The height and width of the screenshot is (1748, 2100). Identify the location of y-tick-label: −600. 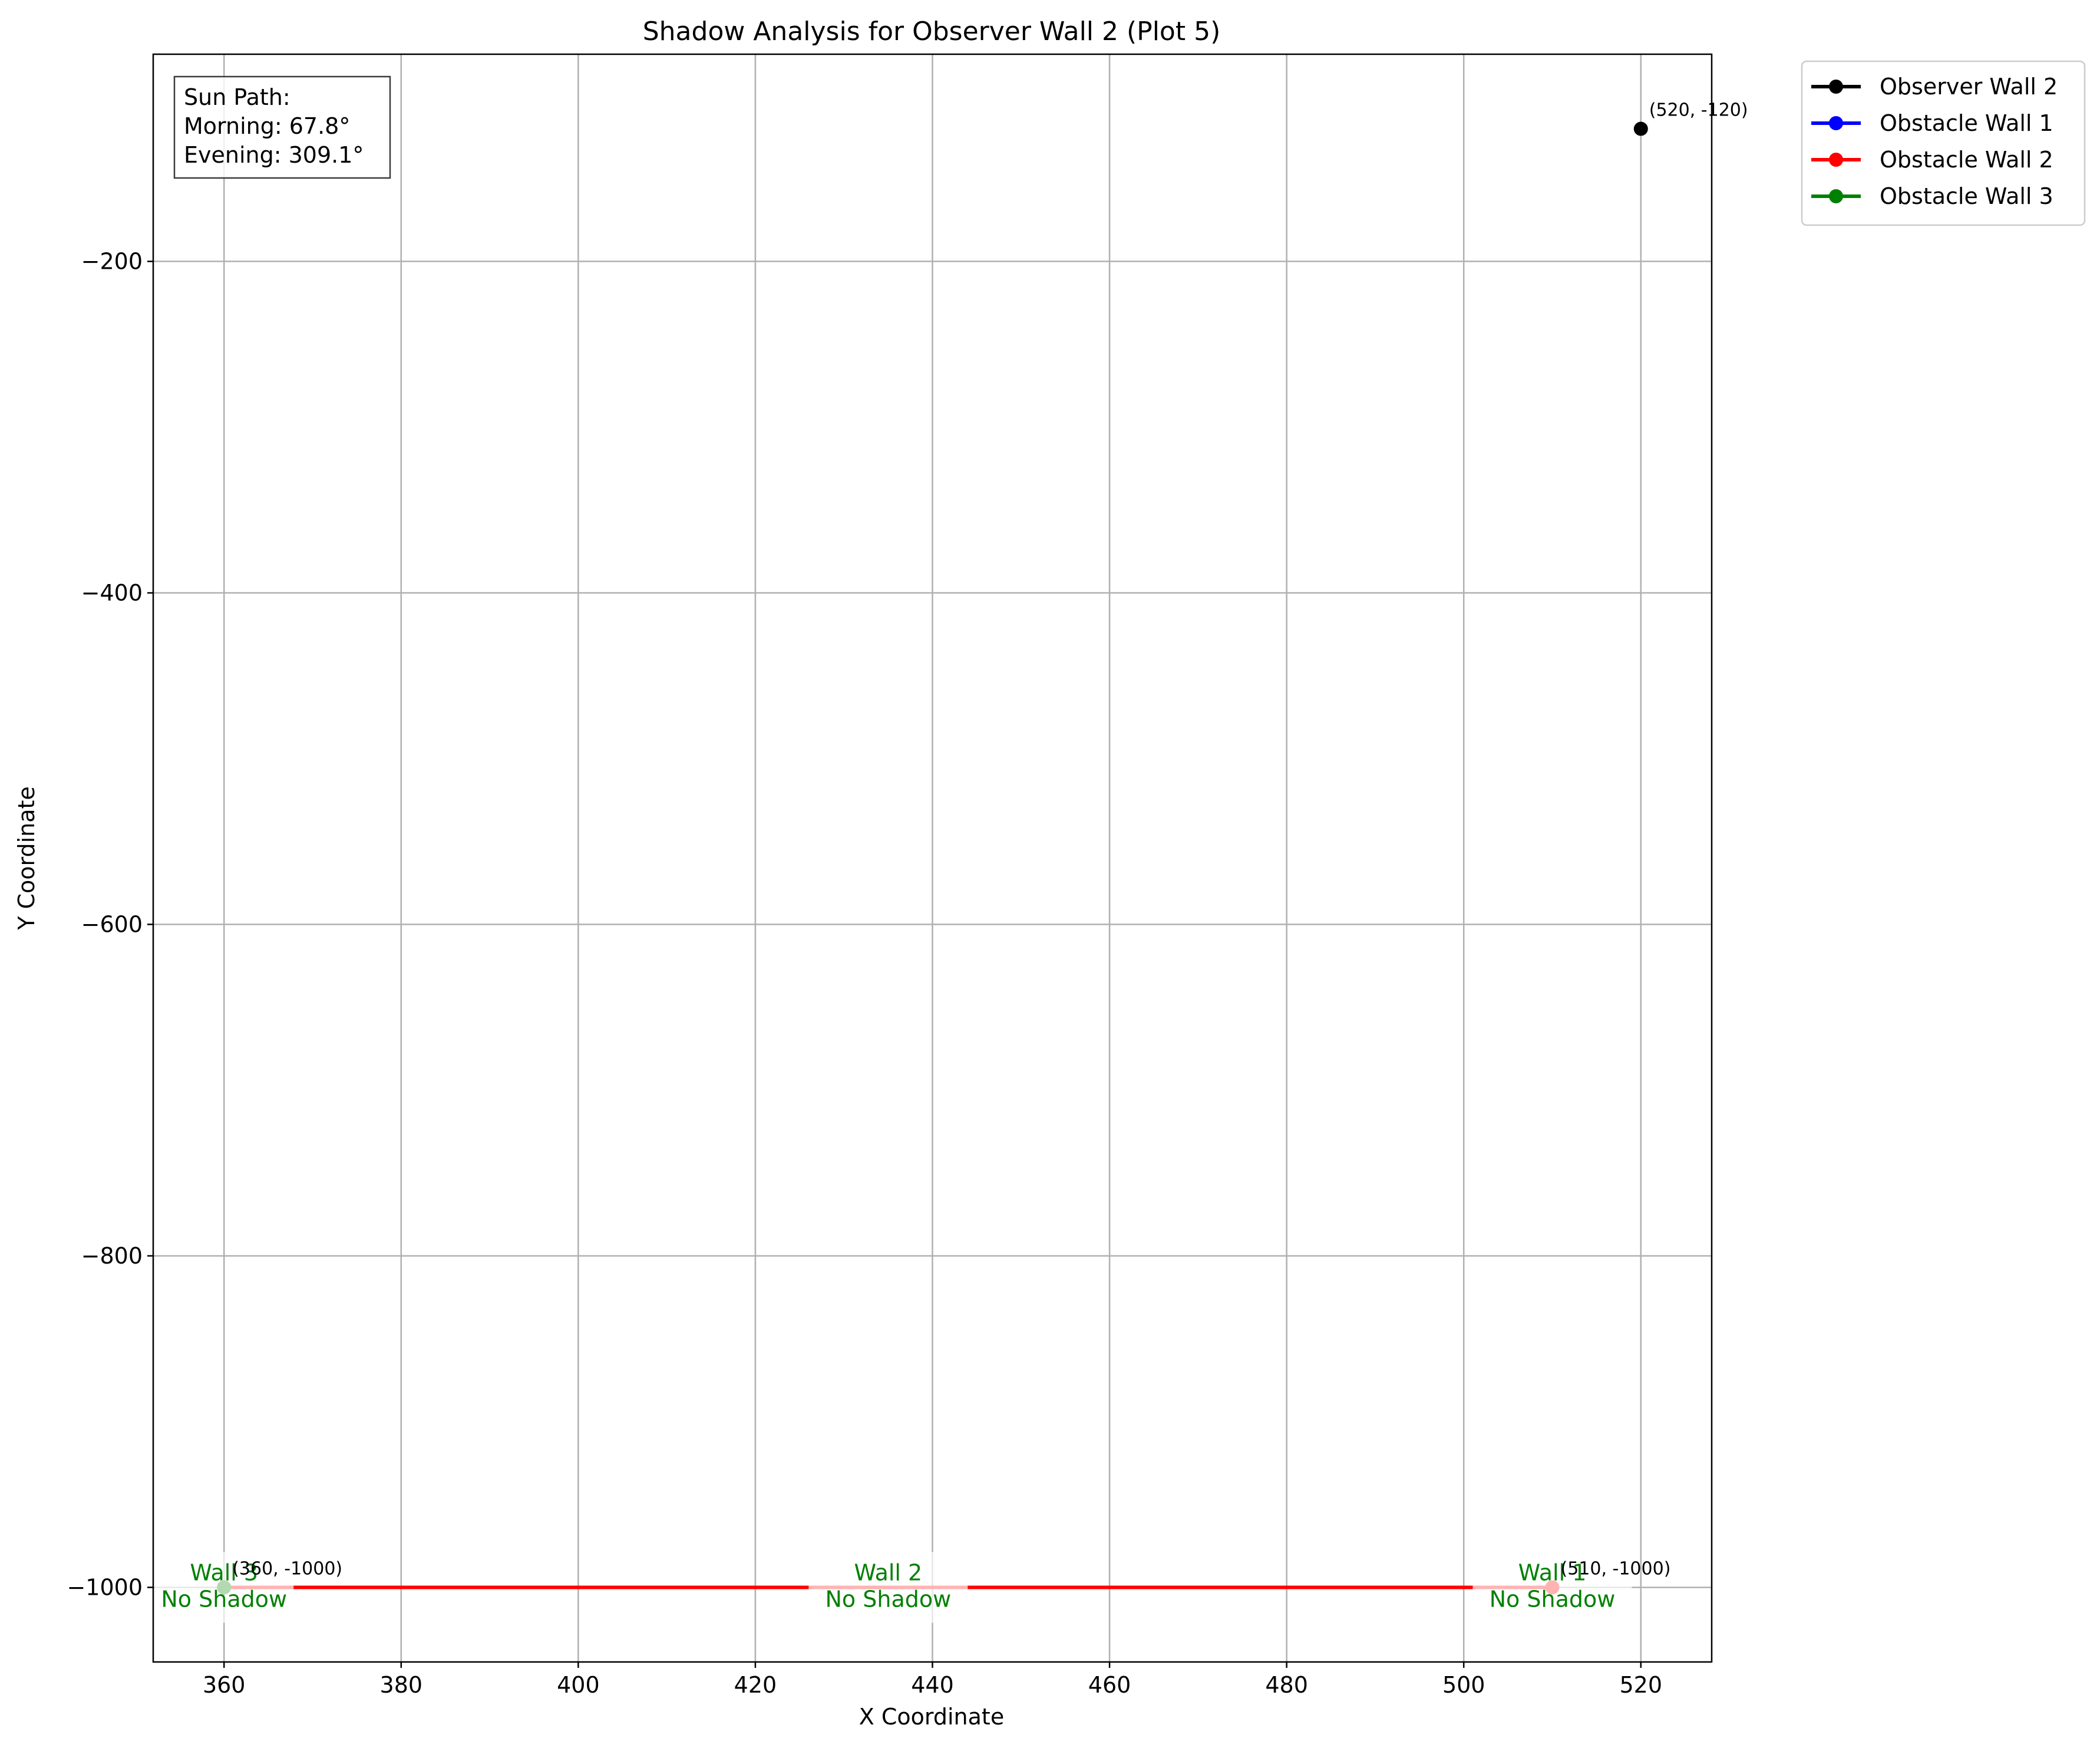
(112, 924).